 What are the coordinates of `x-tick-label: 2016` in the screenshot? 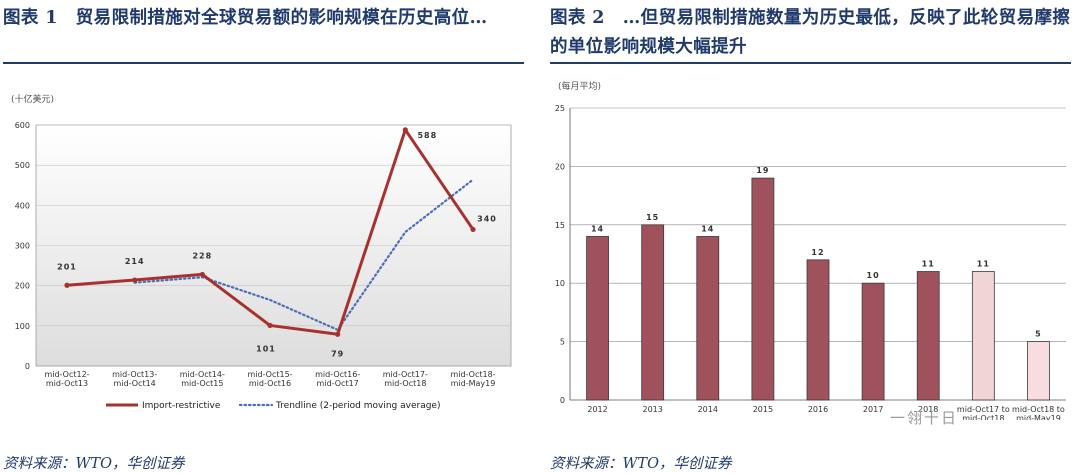 It's located at (818, 409).